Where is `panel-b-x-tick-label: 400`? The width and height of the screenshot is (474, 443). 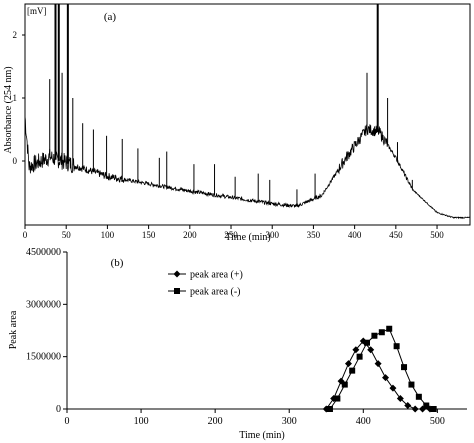 panel-b-x-tick-label: 400 is located at coordinates (363, 421).